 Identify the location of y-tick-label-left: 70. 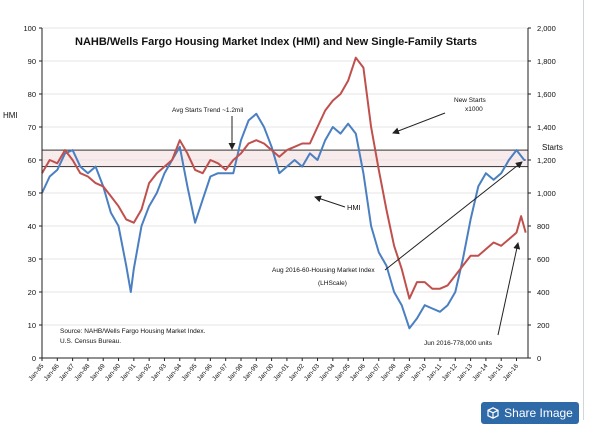
(32, 127).